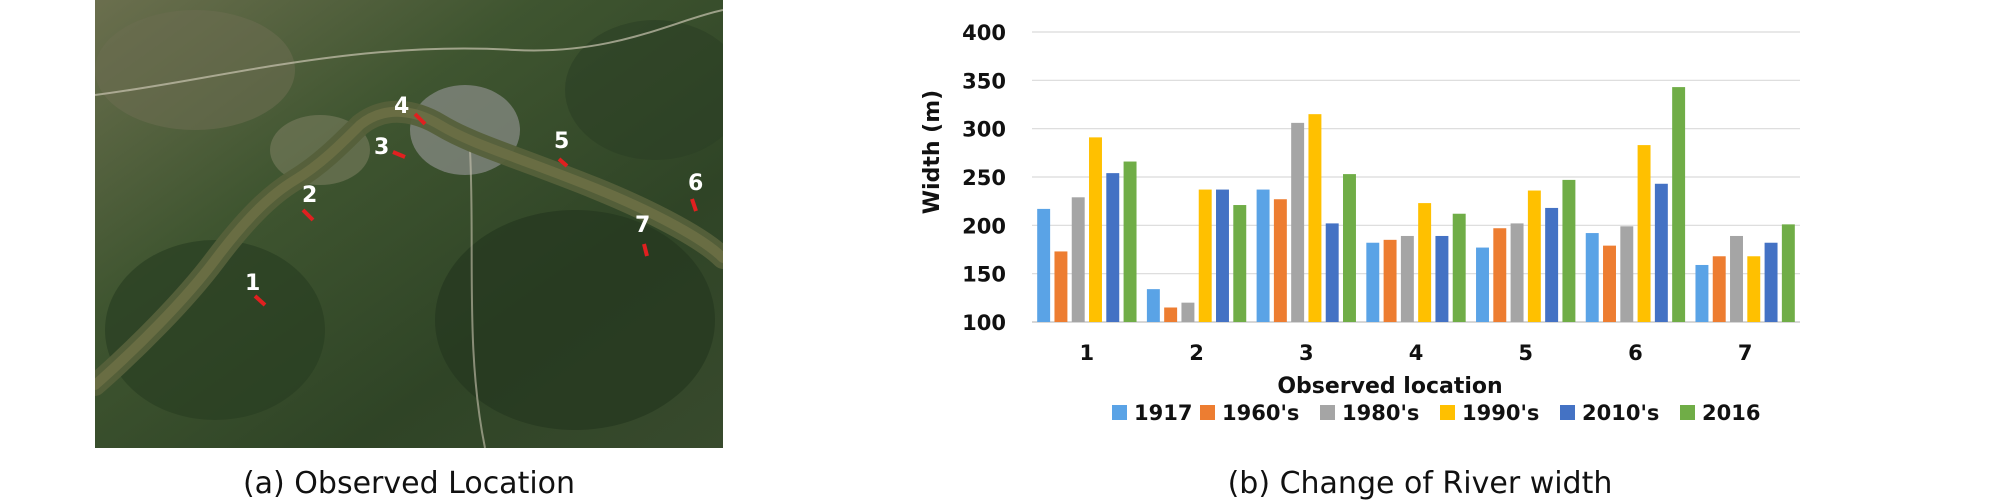 The width and height of the screenshot is (2008, 503). I want to click on legend-label: 1990's, so click(1500, 413).